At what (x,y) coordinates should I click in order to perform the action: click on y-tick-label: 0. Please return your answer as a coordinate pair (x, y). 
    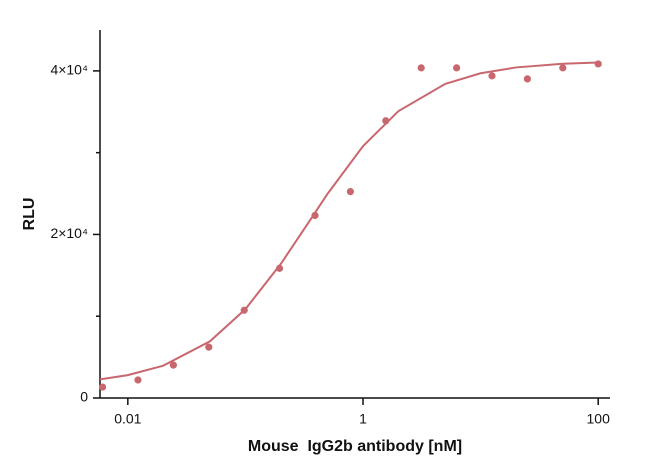
    Looking at the image, I should click on (84, 397).